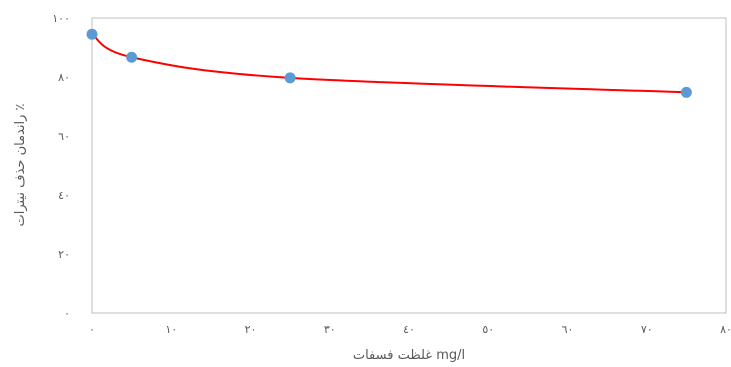  What do you see at coordinates (20, 164) in the screenshot?
I see `y-axis-title: راندمان حذف نیترات ٪` at bounding box center [20, 164].